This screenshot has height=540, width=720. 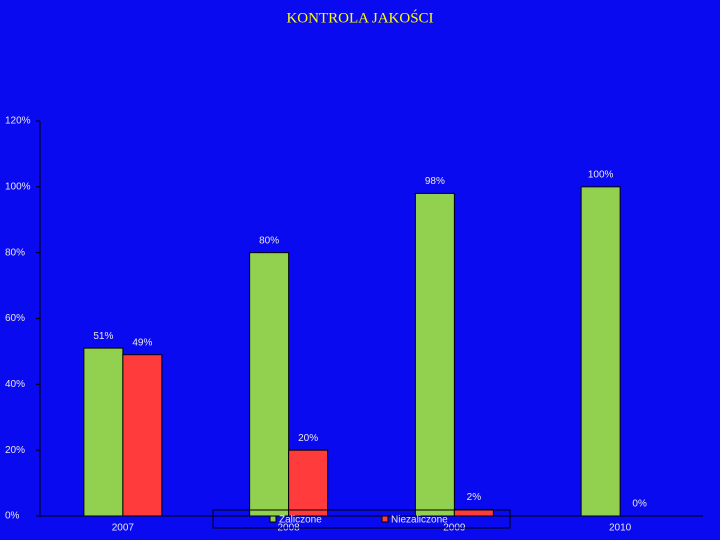 What do you see at coordinates (12, 516) in the screenshot?
I see `y-tick-label: 0%` at bounding box center [12, 516].